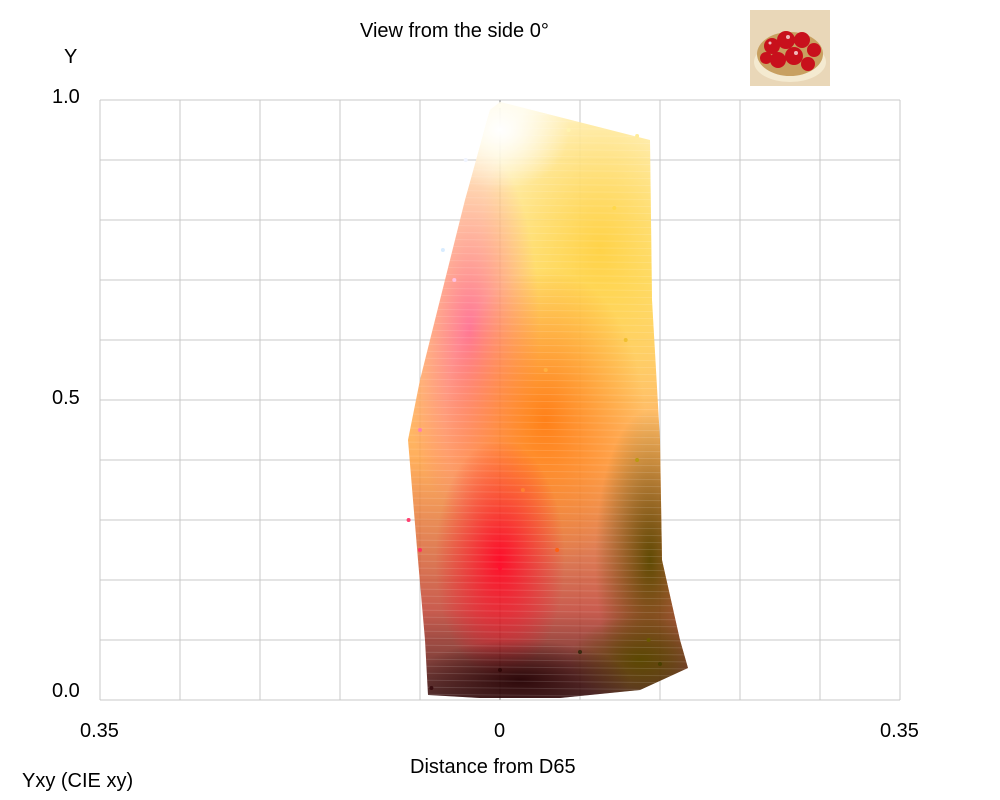 Image resolution: width=1000 pixels, height=800 pixels. What do you see at coordinates (78, 781) in the screenshot?
I see `color-space-label: Yxy (CIE xy)` at bounding box center [78, 781].